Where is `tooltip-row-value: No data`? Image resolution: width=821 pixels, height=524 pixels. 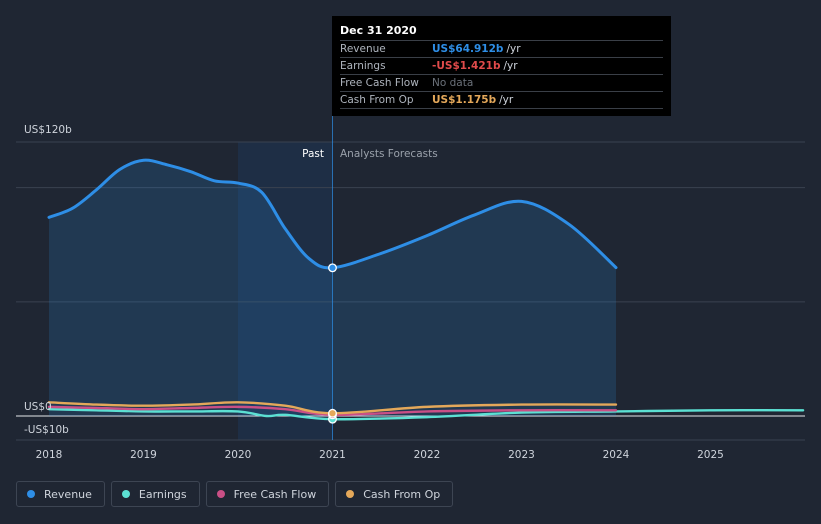 tooltip-row-value: No data is located at coordinates (453, 83).